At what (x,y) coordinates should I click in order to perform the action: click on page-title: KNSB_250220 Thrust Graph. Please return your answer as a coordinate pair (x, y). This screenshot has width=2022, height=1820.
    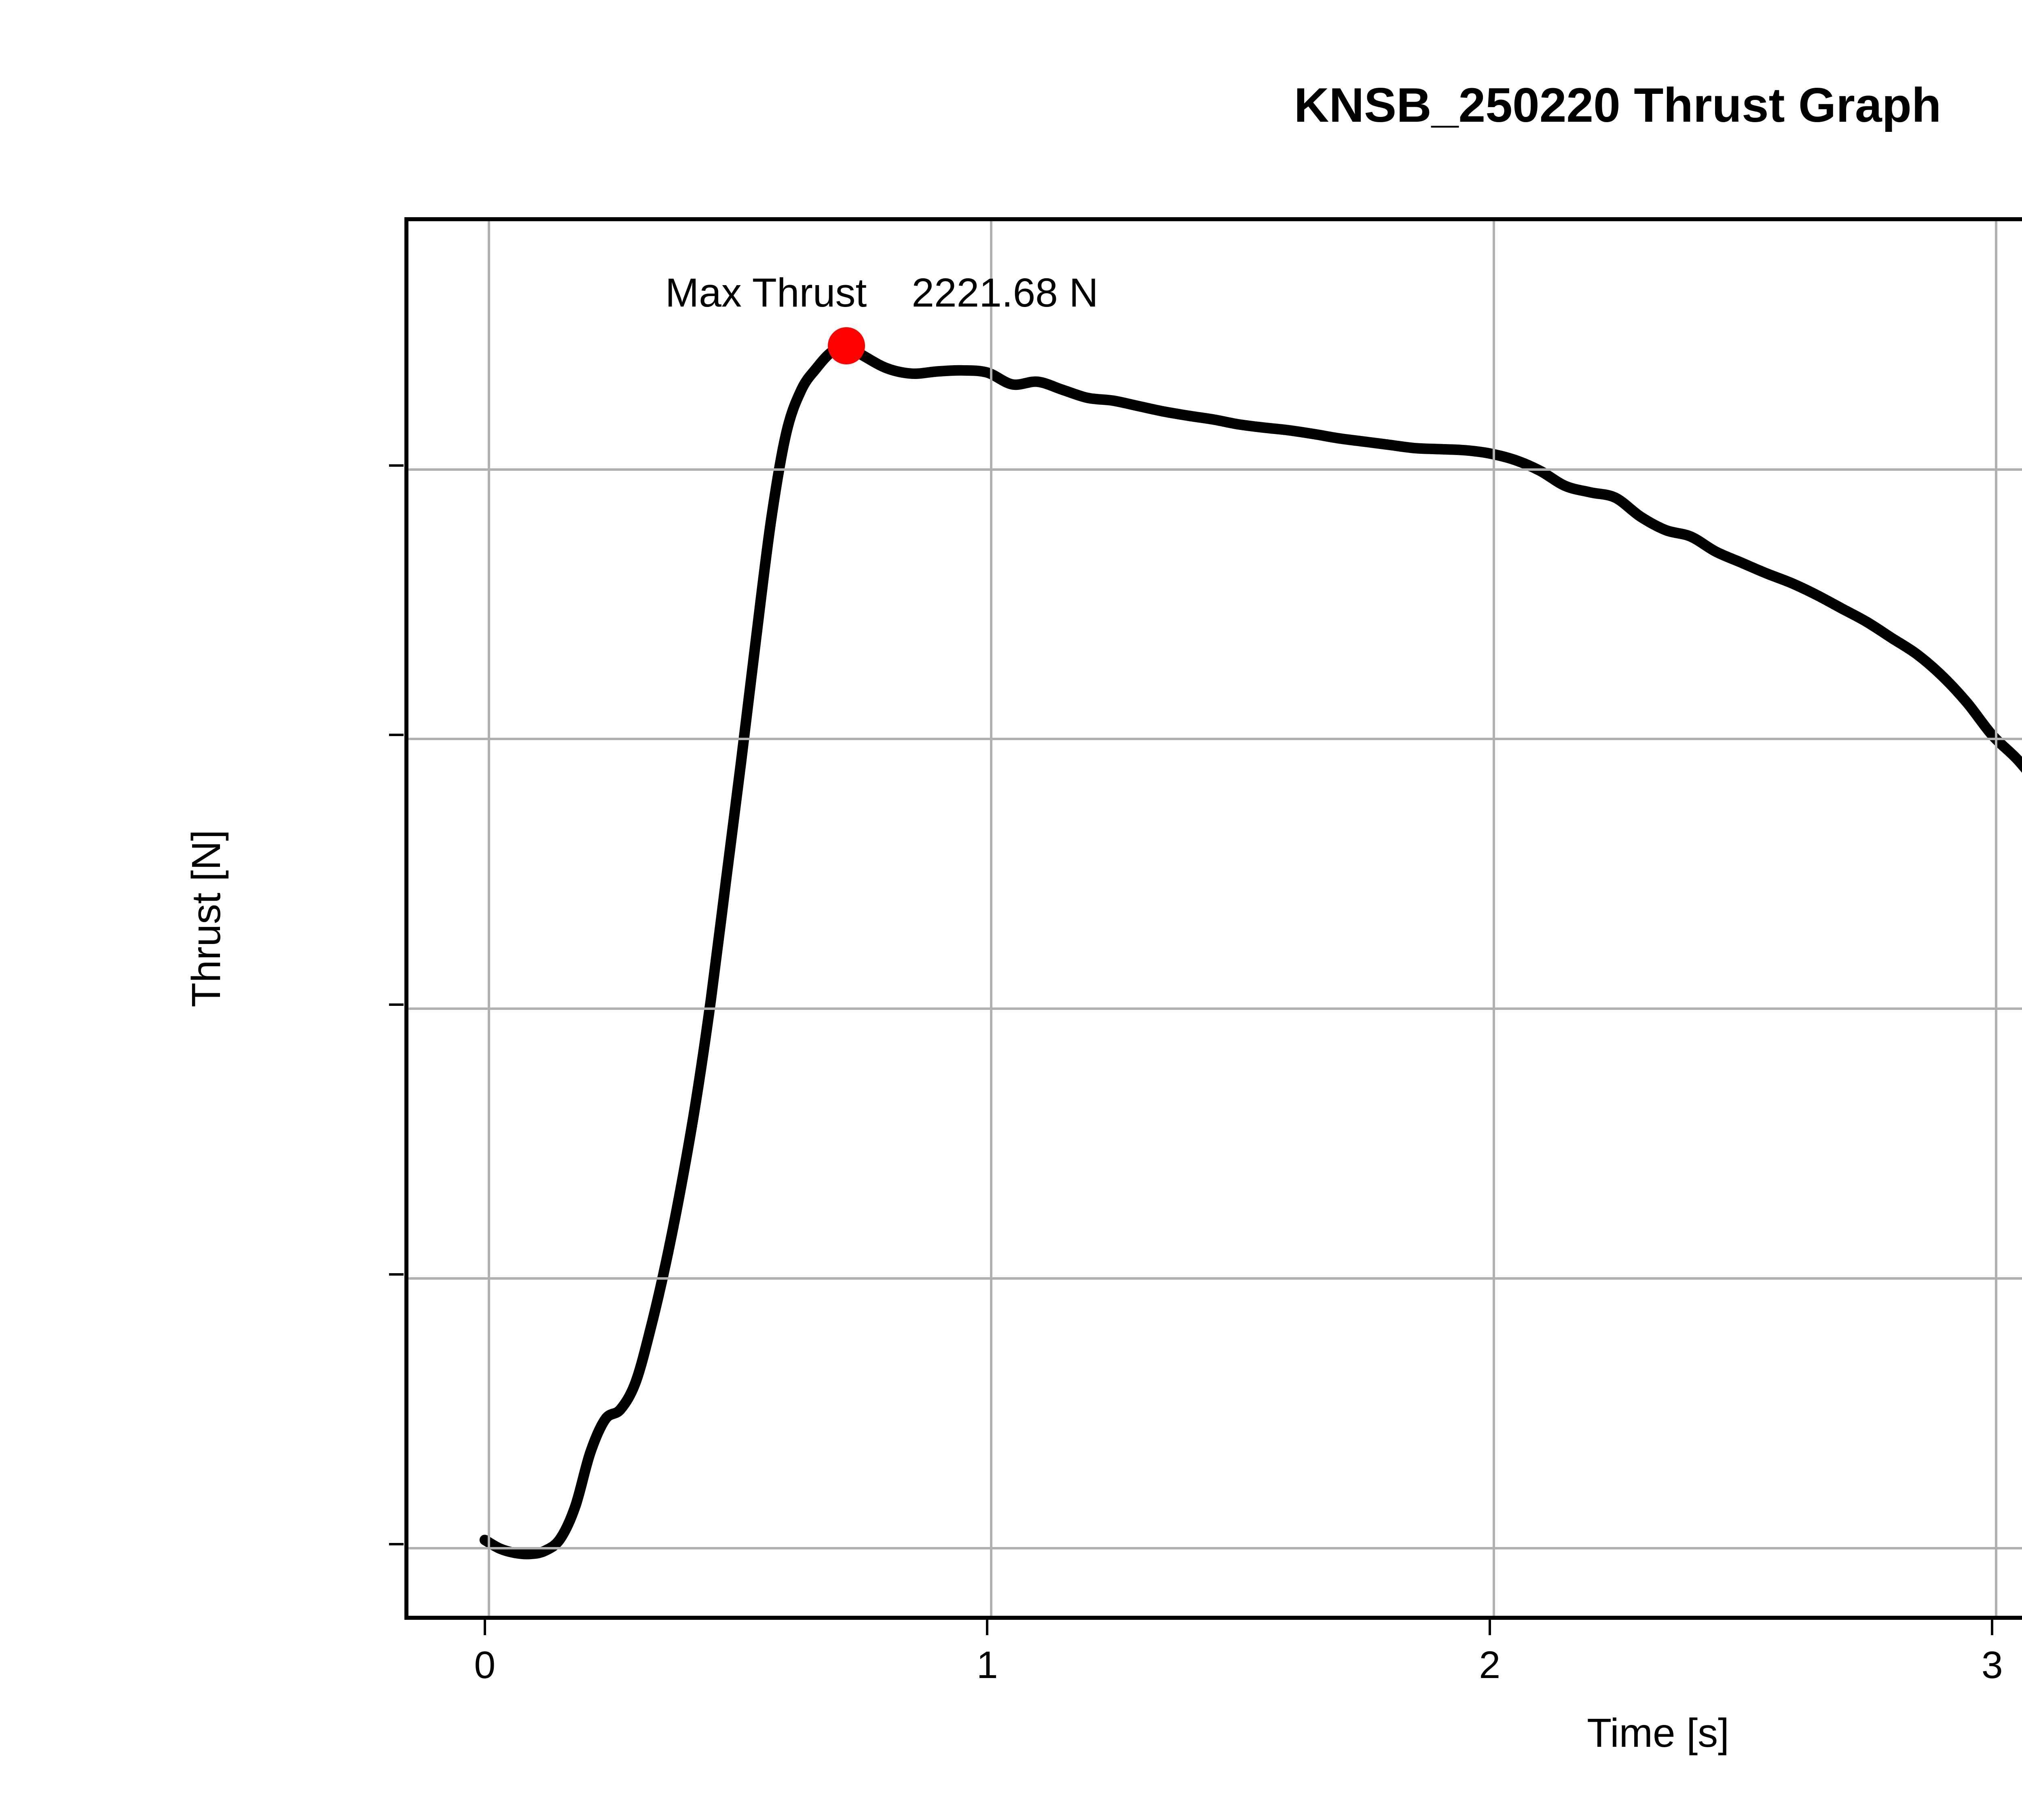
    Looking at the image, I should click on (1618, 105).